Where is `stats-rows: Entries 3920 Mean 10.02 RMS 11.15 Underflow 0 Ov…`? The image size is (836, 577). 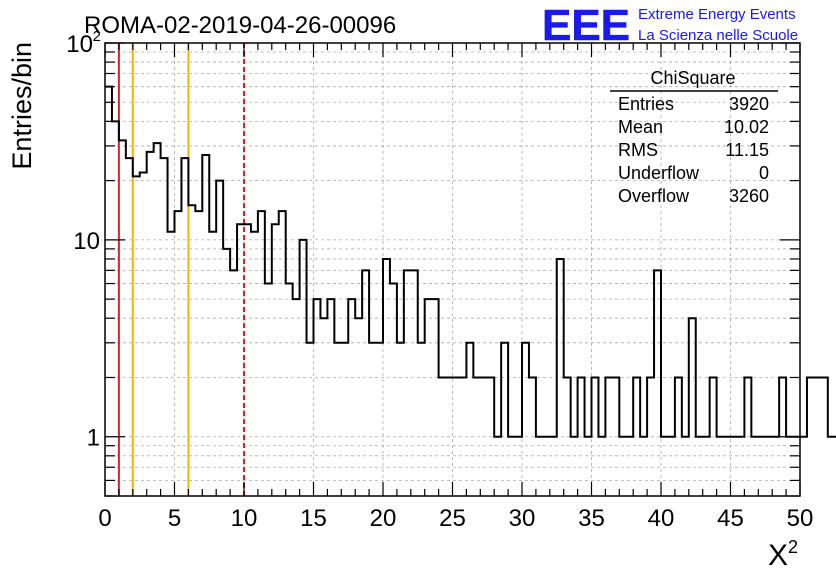 stats-rows: Entries 3920 Mean 10.02 RMS 11.15 Underflow 0 Ov… is located at coordinates (693, 150).